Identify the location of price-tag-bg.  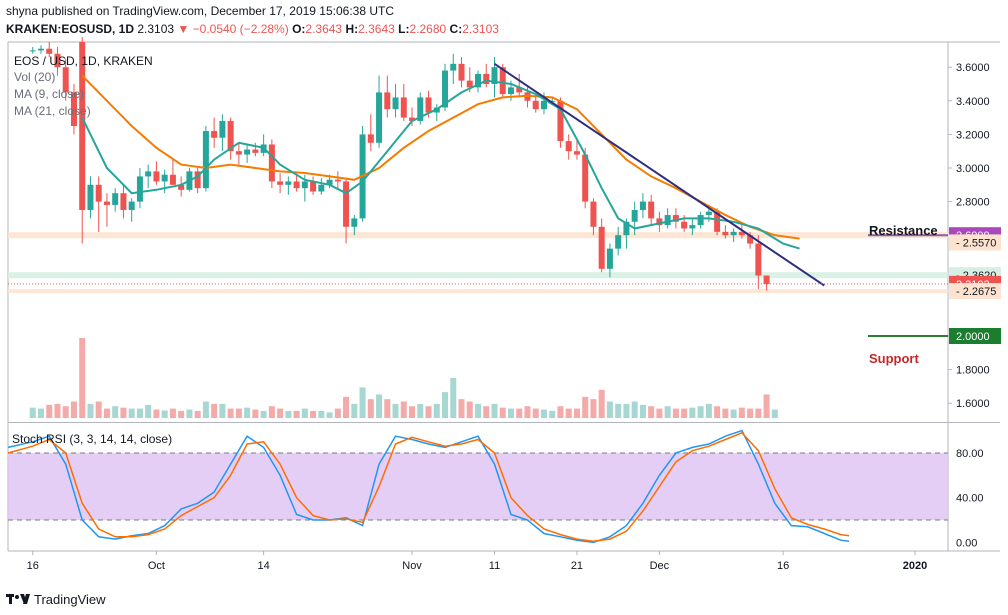
(975, 336).